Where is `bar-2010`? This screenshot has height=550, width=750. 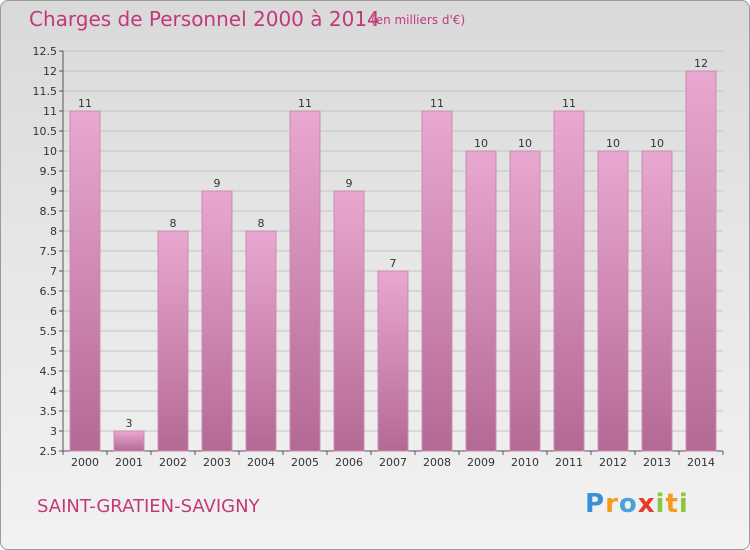 bar-2010 is located at coordinates (525, 301).